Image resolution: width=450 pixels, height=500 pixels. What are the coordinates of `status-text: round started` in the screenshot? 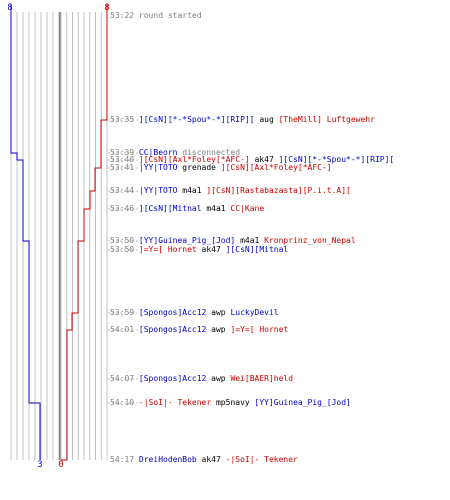 It's located at (170, 15).